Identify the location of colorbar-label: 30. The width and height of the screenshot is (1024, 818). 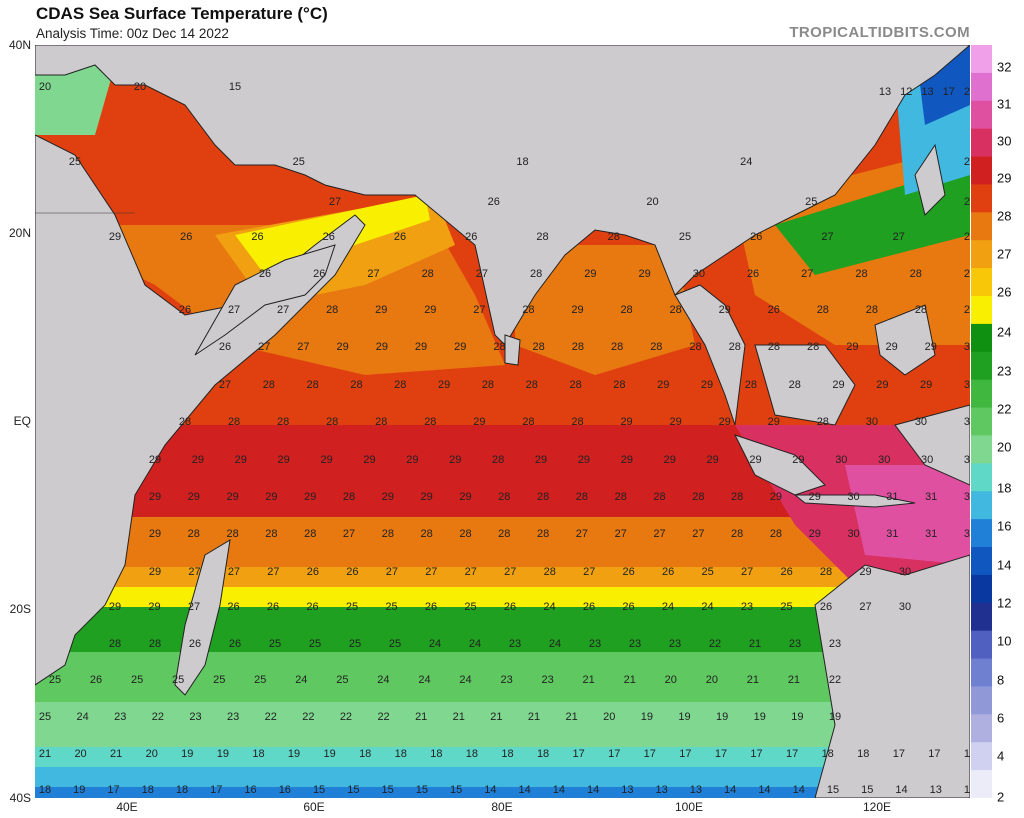
(1004, 141).